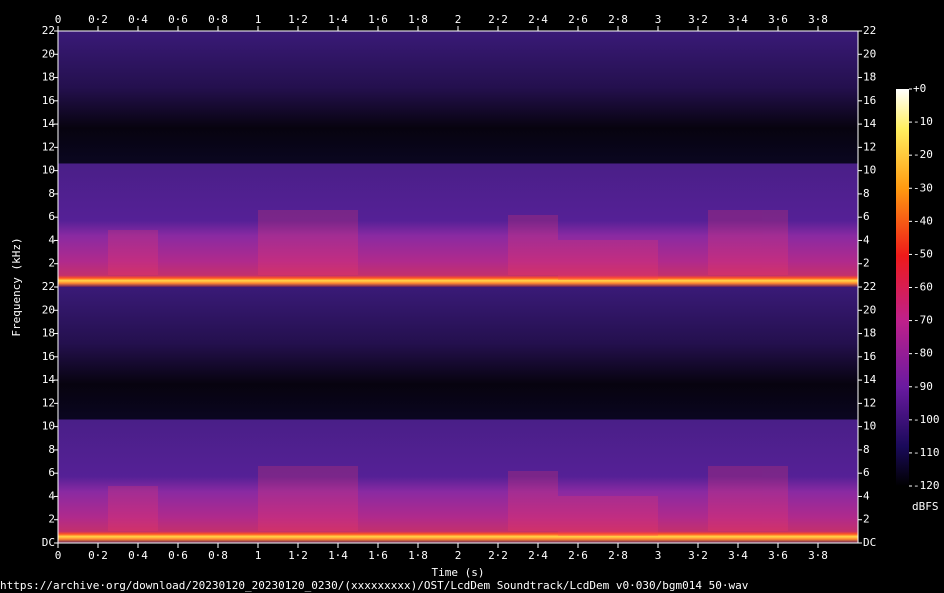 The image size is (944, 593). Describe the element at coordinates (178, 555) in the screenshot. I see `x-tick-label: 0·6` at that location.